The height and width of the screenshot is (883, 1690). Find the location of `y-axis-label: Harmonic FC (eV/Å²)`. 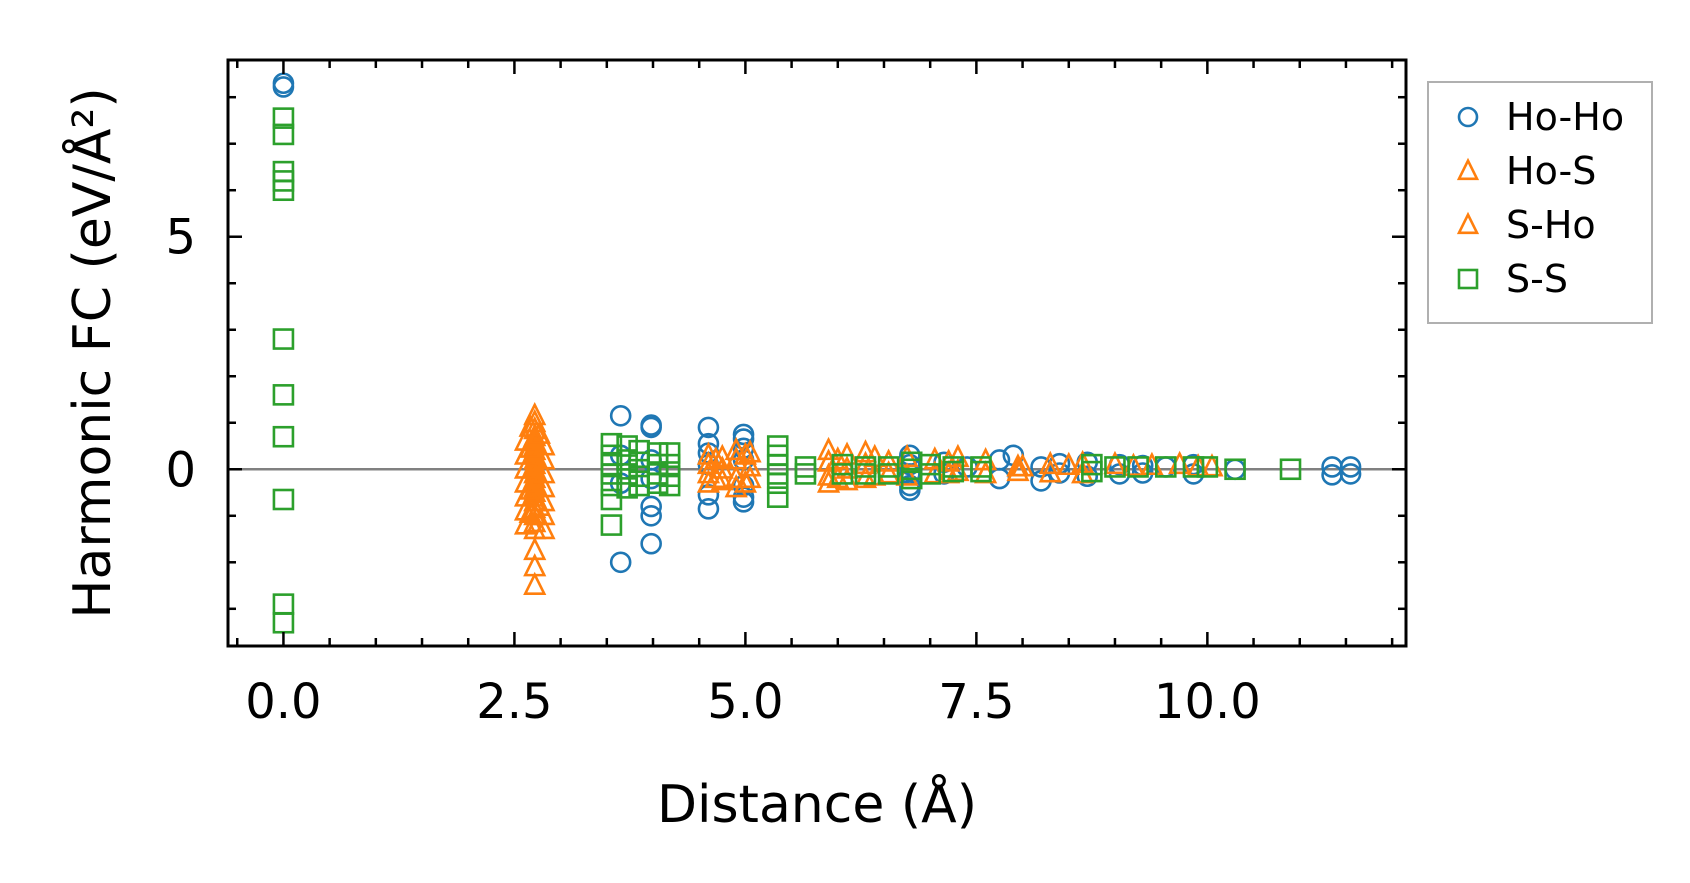

y-axis-label: Harmonic FC (eV/Å²) is located at coordinates (92, 352).